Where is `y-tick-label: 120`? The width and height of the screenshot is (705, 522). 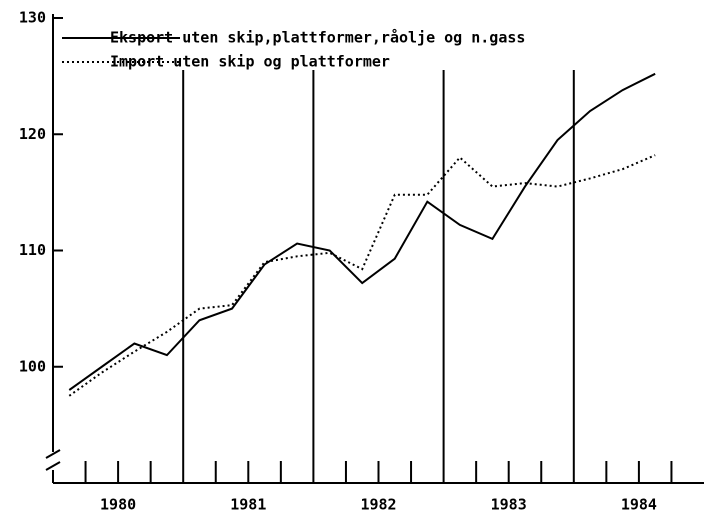 y-tick-label: 120 is located at coordinates (32, 134).